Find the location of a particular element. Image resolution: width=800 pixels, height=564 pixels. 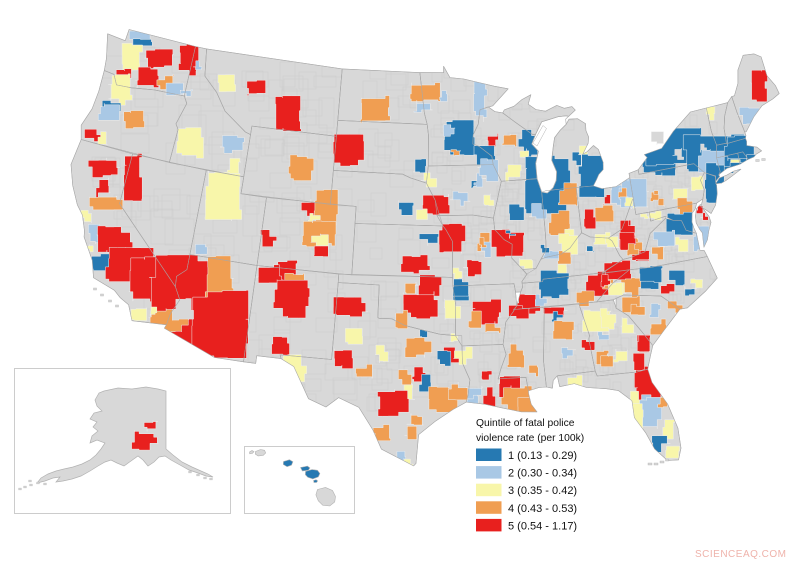

svg-text: violence rate (per 100k) is located at coordinates (530, 438).